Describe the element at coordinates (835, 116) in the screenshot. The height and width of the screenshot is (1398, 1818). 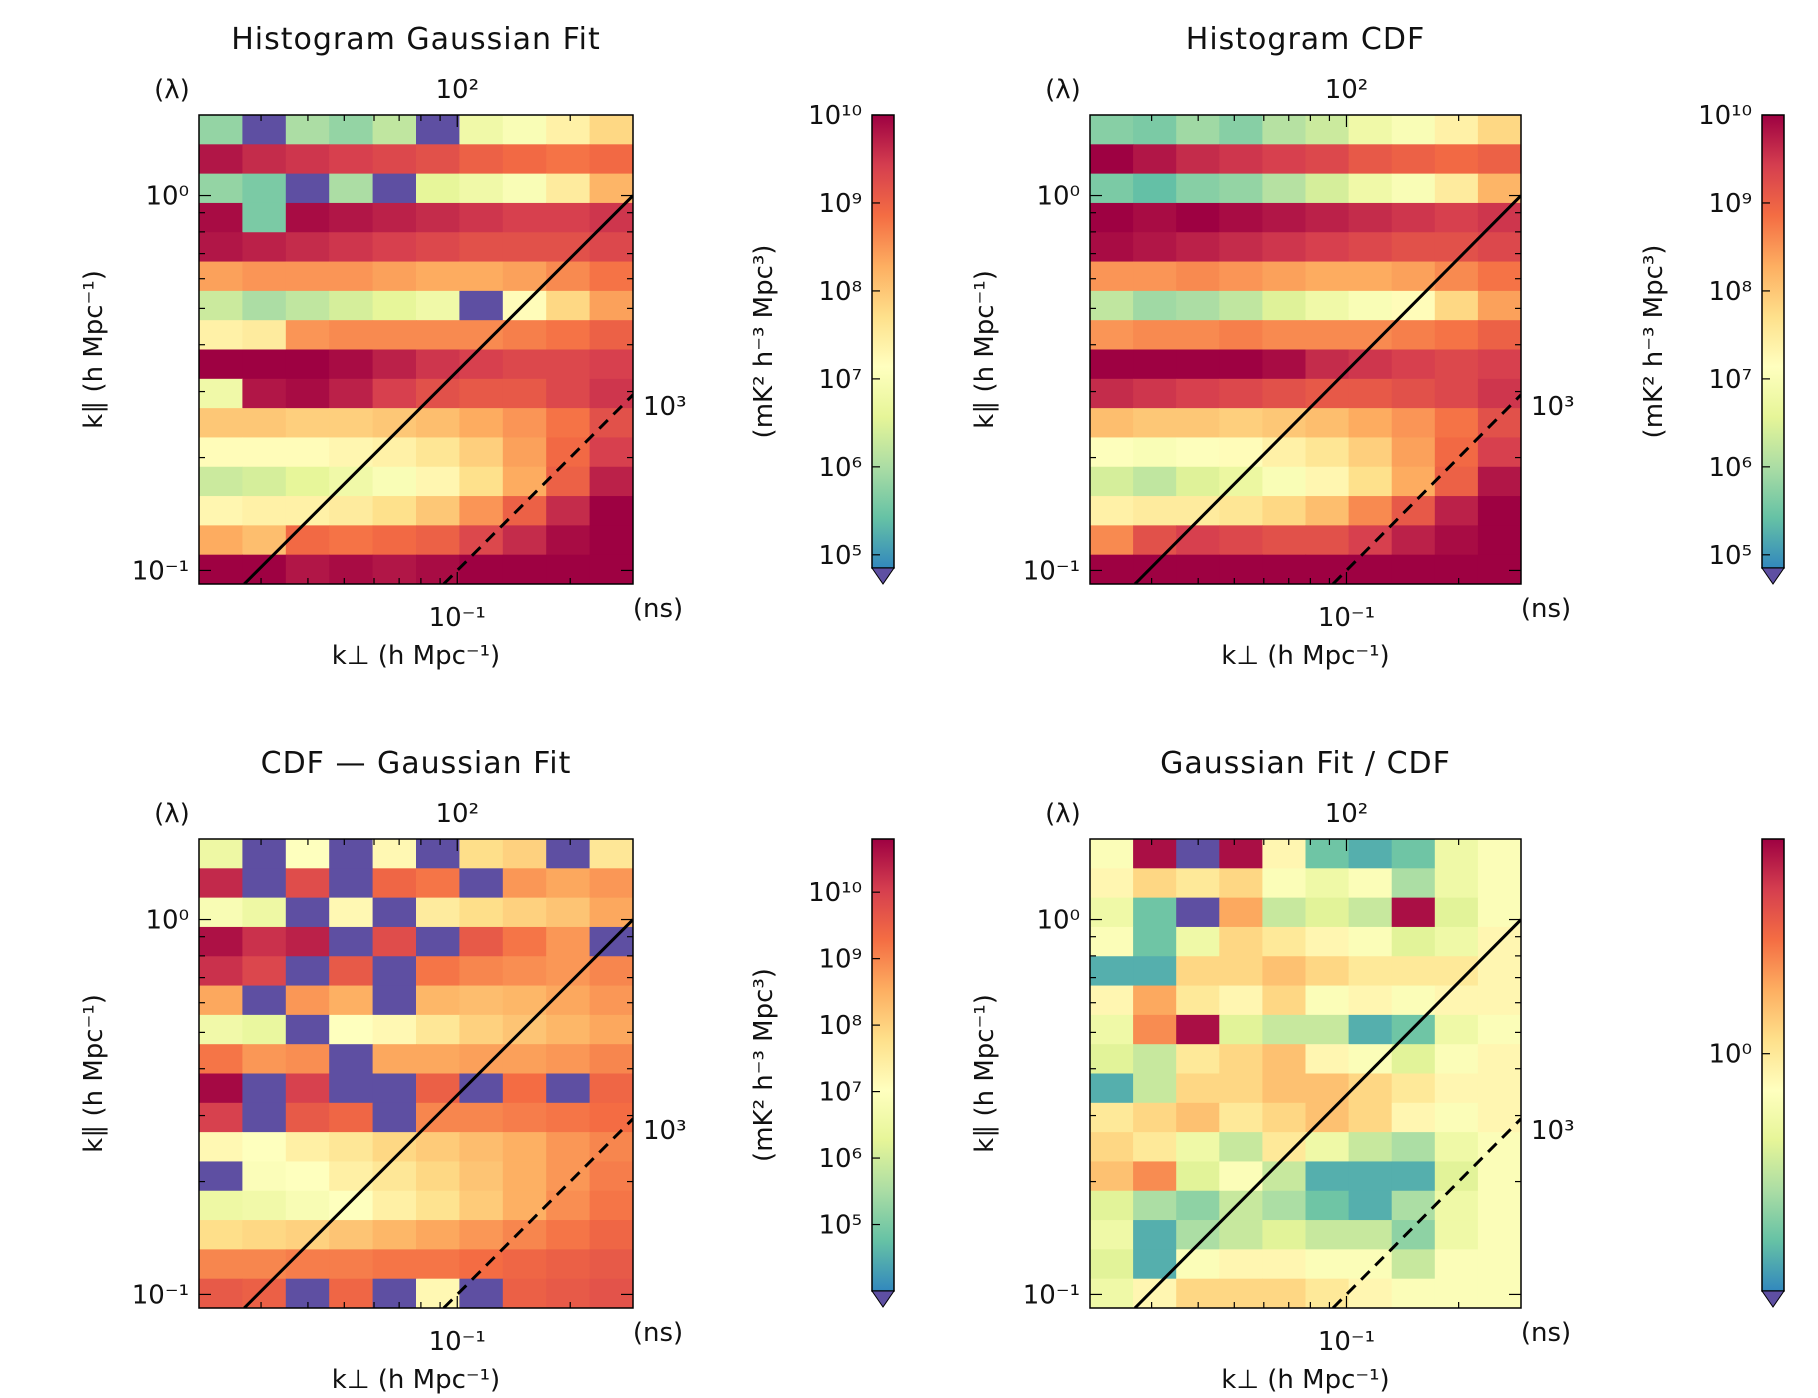
I see `colorbar-tick-label: 10¹⁰` at that location.